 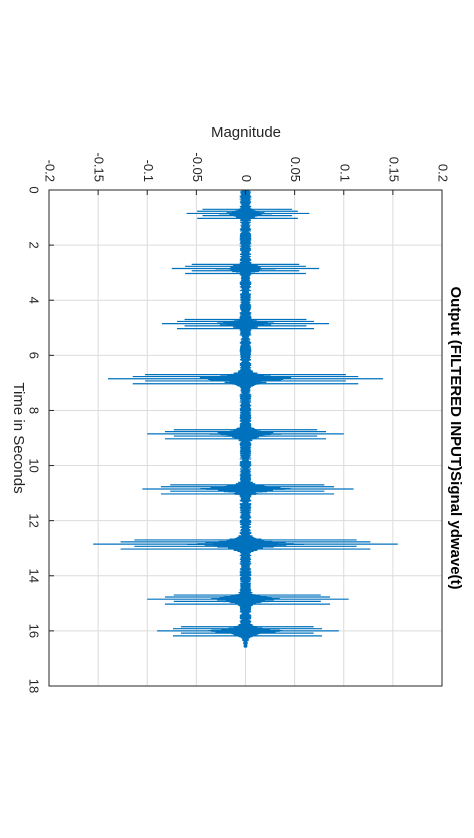 What do you see at coordinates (148, 171) in the screenshot?
I see `magnitude-tick-label: -0.1` at bounding box center [148, 171].